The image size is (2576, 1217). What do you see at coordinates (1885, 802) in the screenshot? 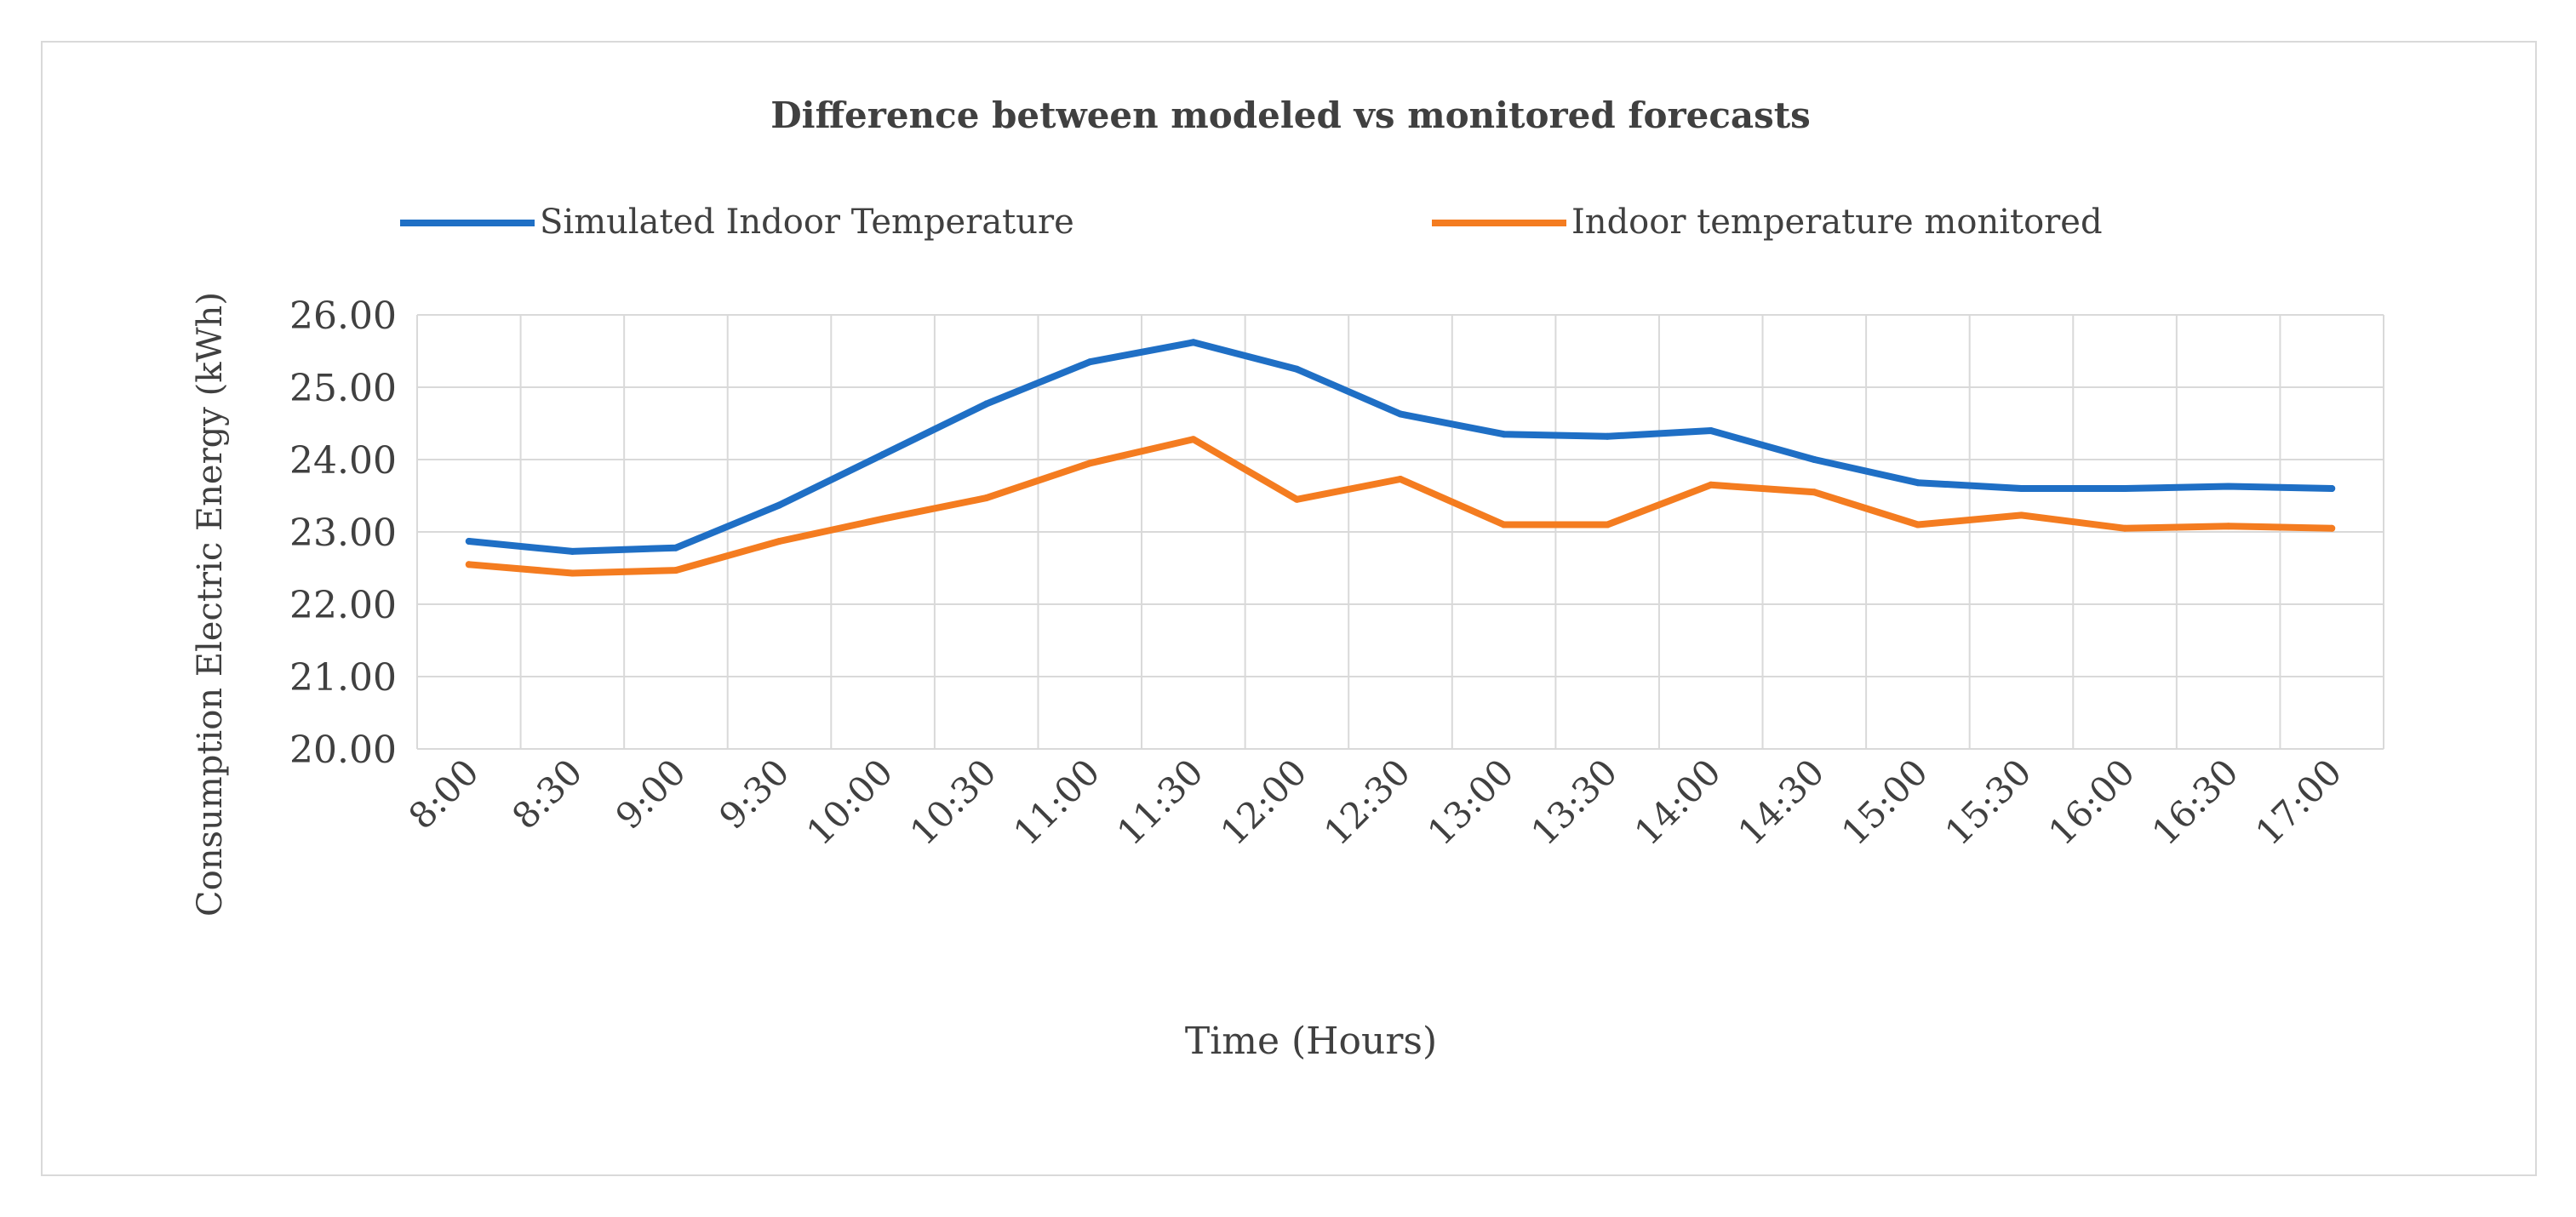
I see `x-tick-label: 15:00` at bounding box center [1885, 802].